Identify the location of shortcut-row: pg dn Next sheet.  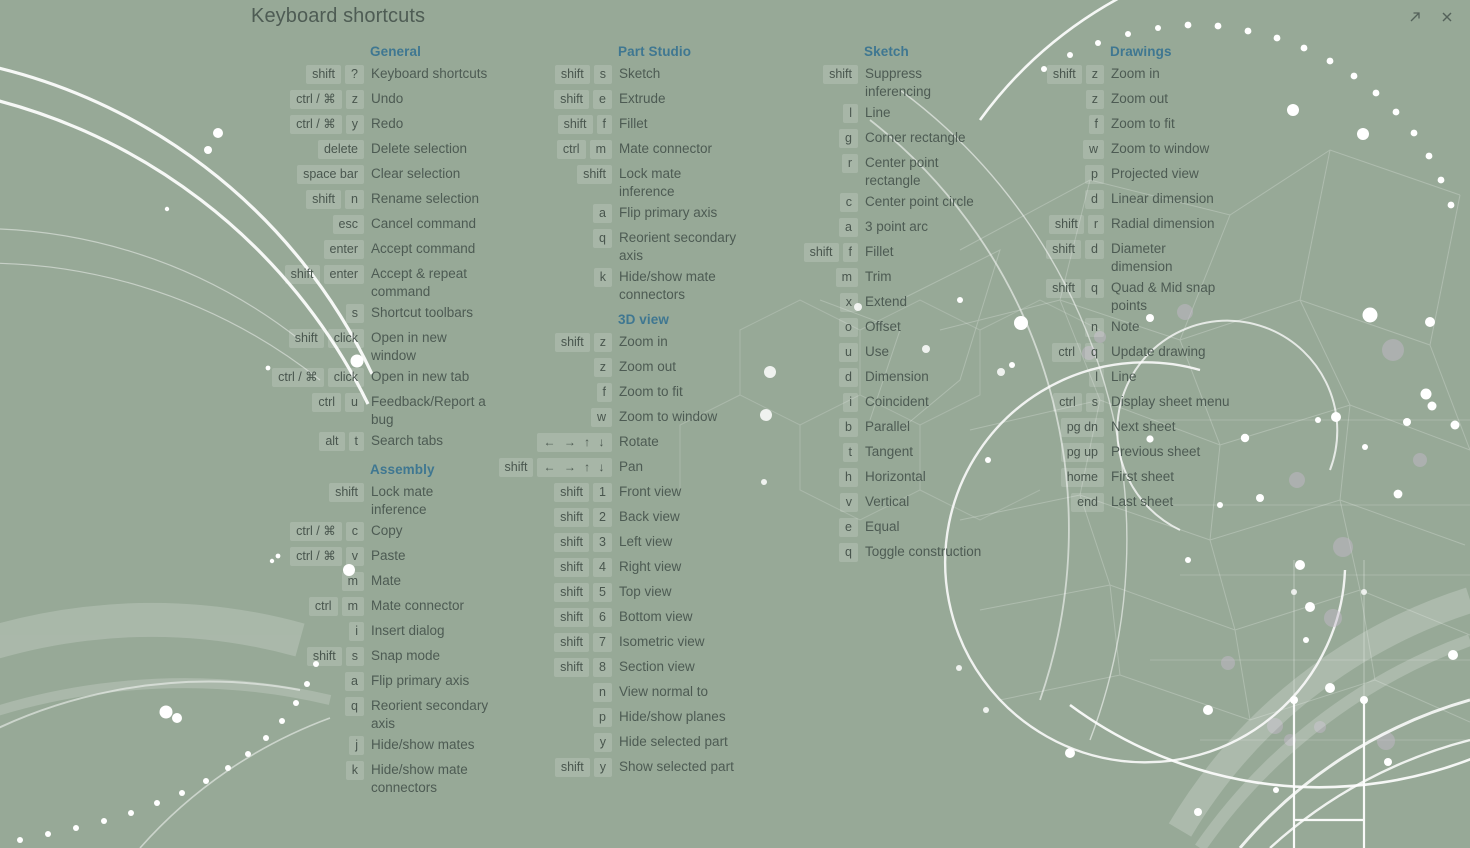
(1110, 428).